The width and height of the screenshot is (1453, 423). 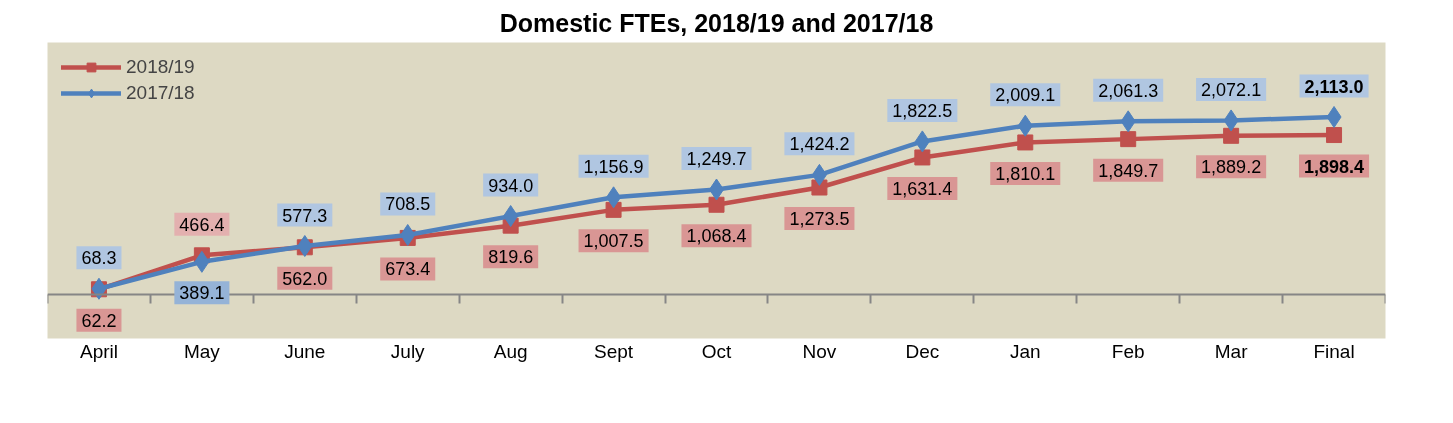 I want to click on legend-label: 2017/18, so click(x=160, y=93).